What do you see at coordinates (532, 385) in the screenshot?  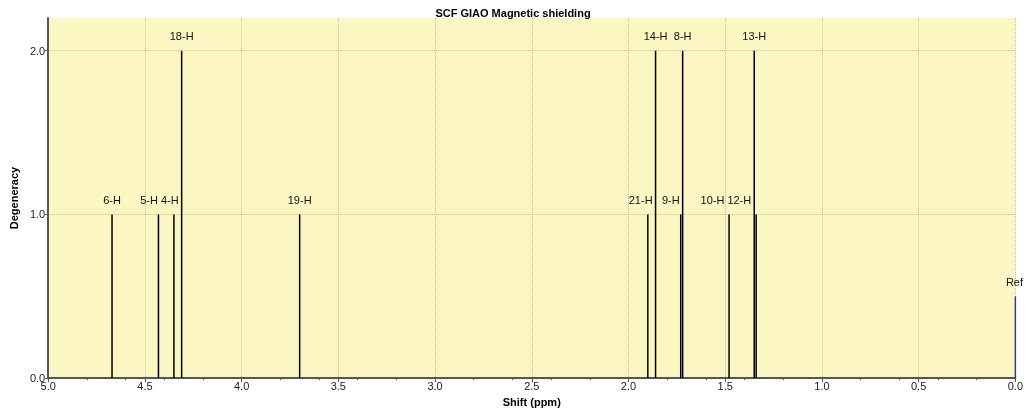 I see `x-tick-label: 2.5` at bounding box center [532, 385].